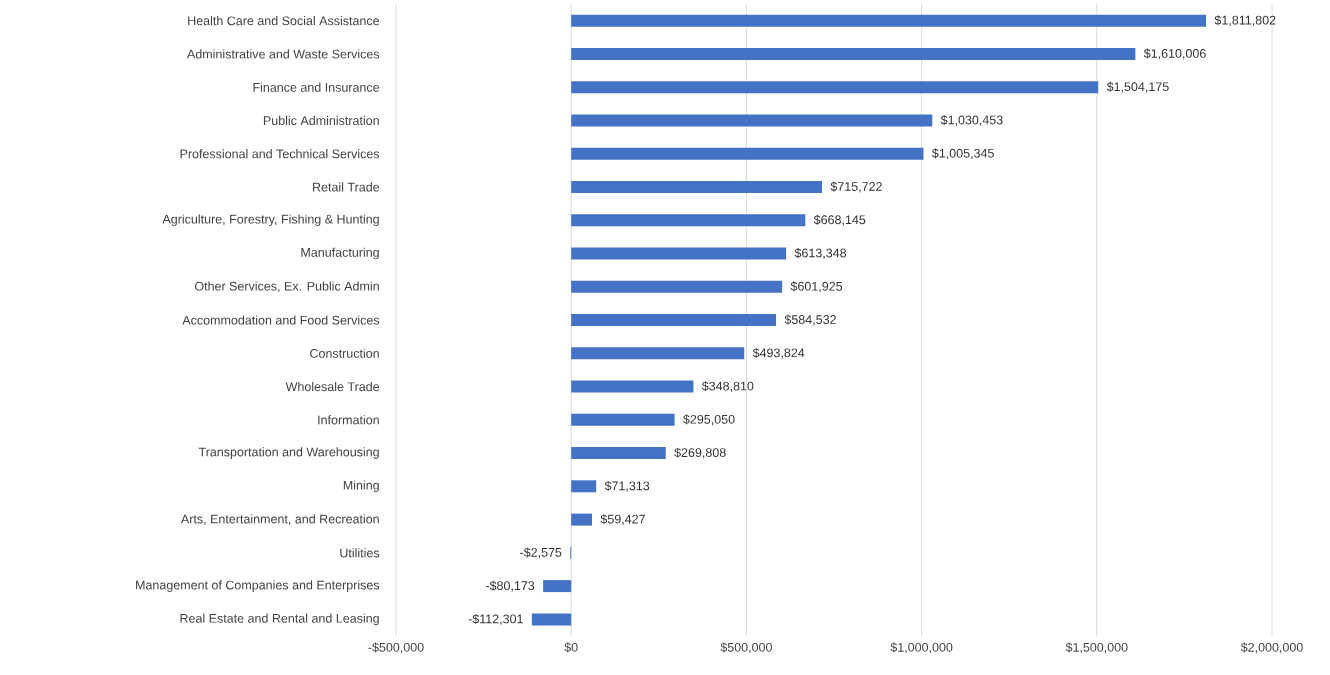 The image size is (1330, 675). What do you see at coordinates (816, 287) in the screenshot?
I see `data-label: $601,925` at bounding box center [816, 287].